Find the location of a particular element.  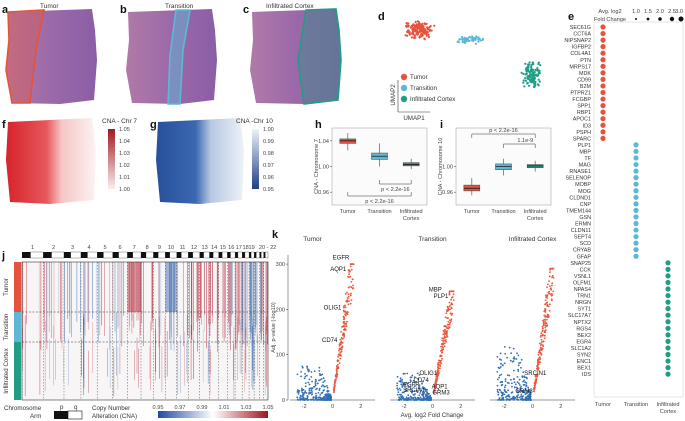

chr10-tick-6: 0.95 is located at coordinates (268, 190).